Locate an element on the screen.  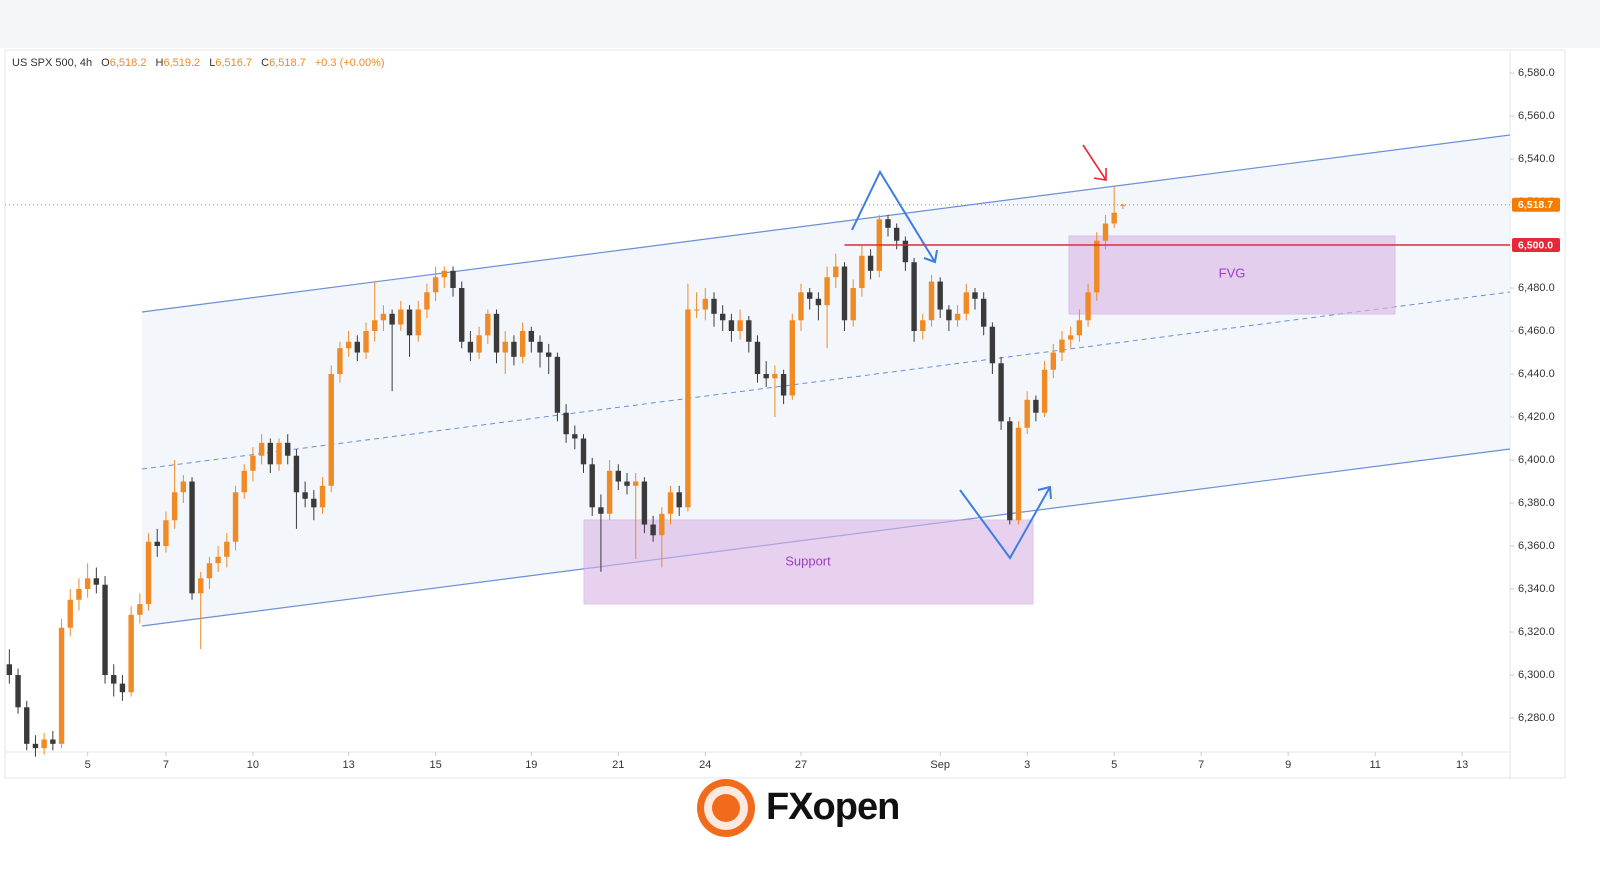
zigzag-arrow is located at coordinates (893, 216).